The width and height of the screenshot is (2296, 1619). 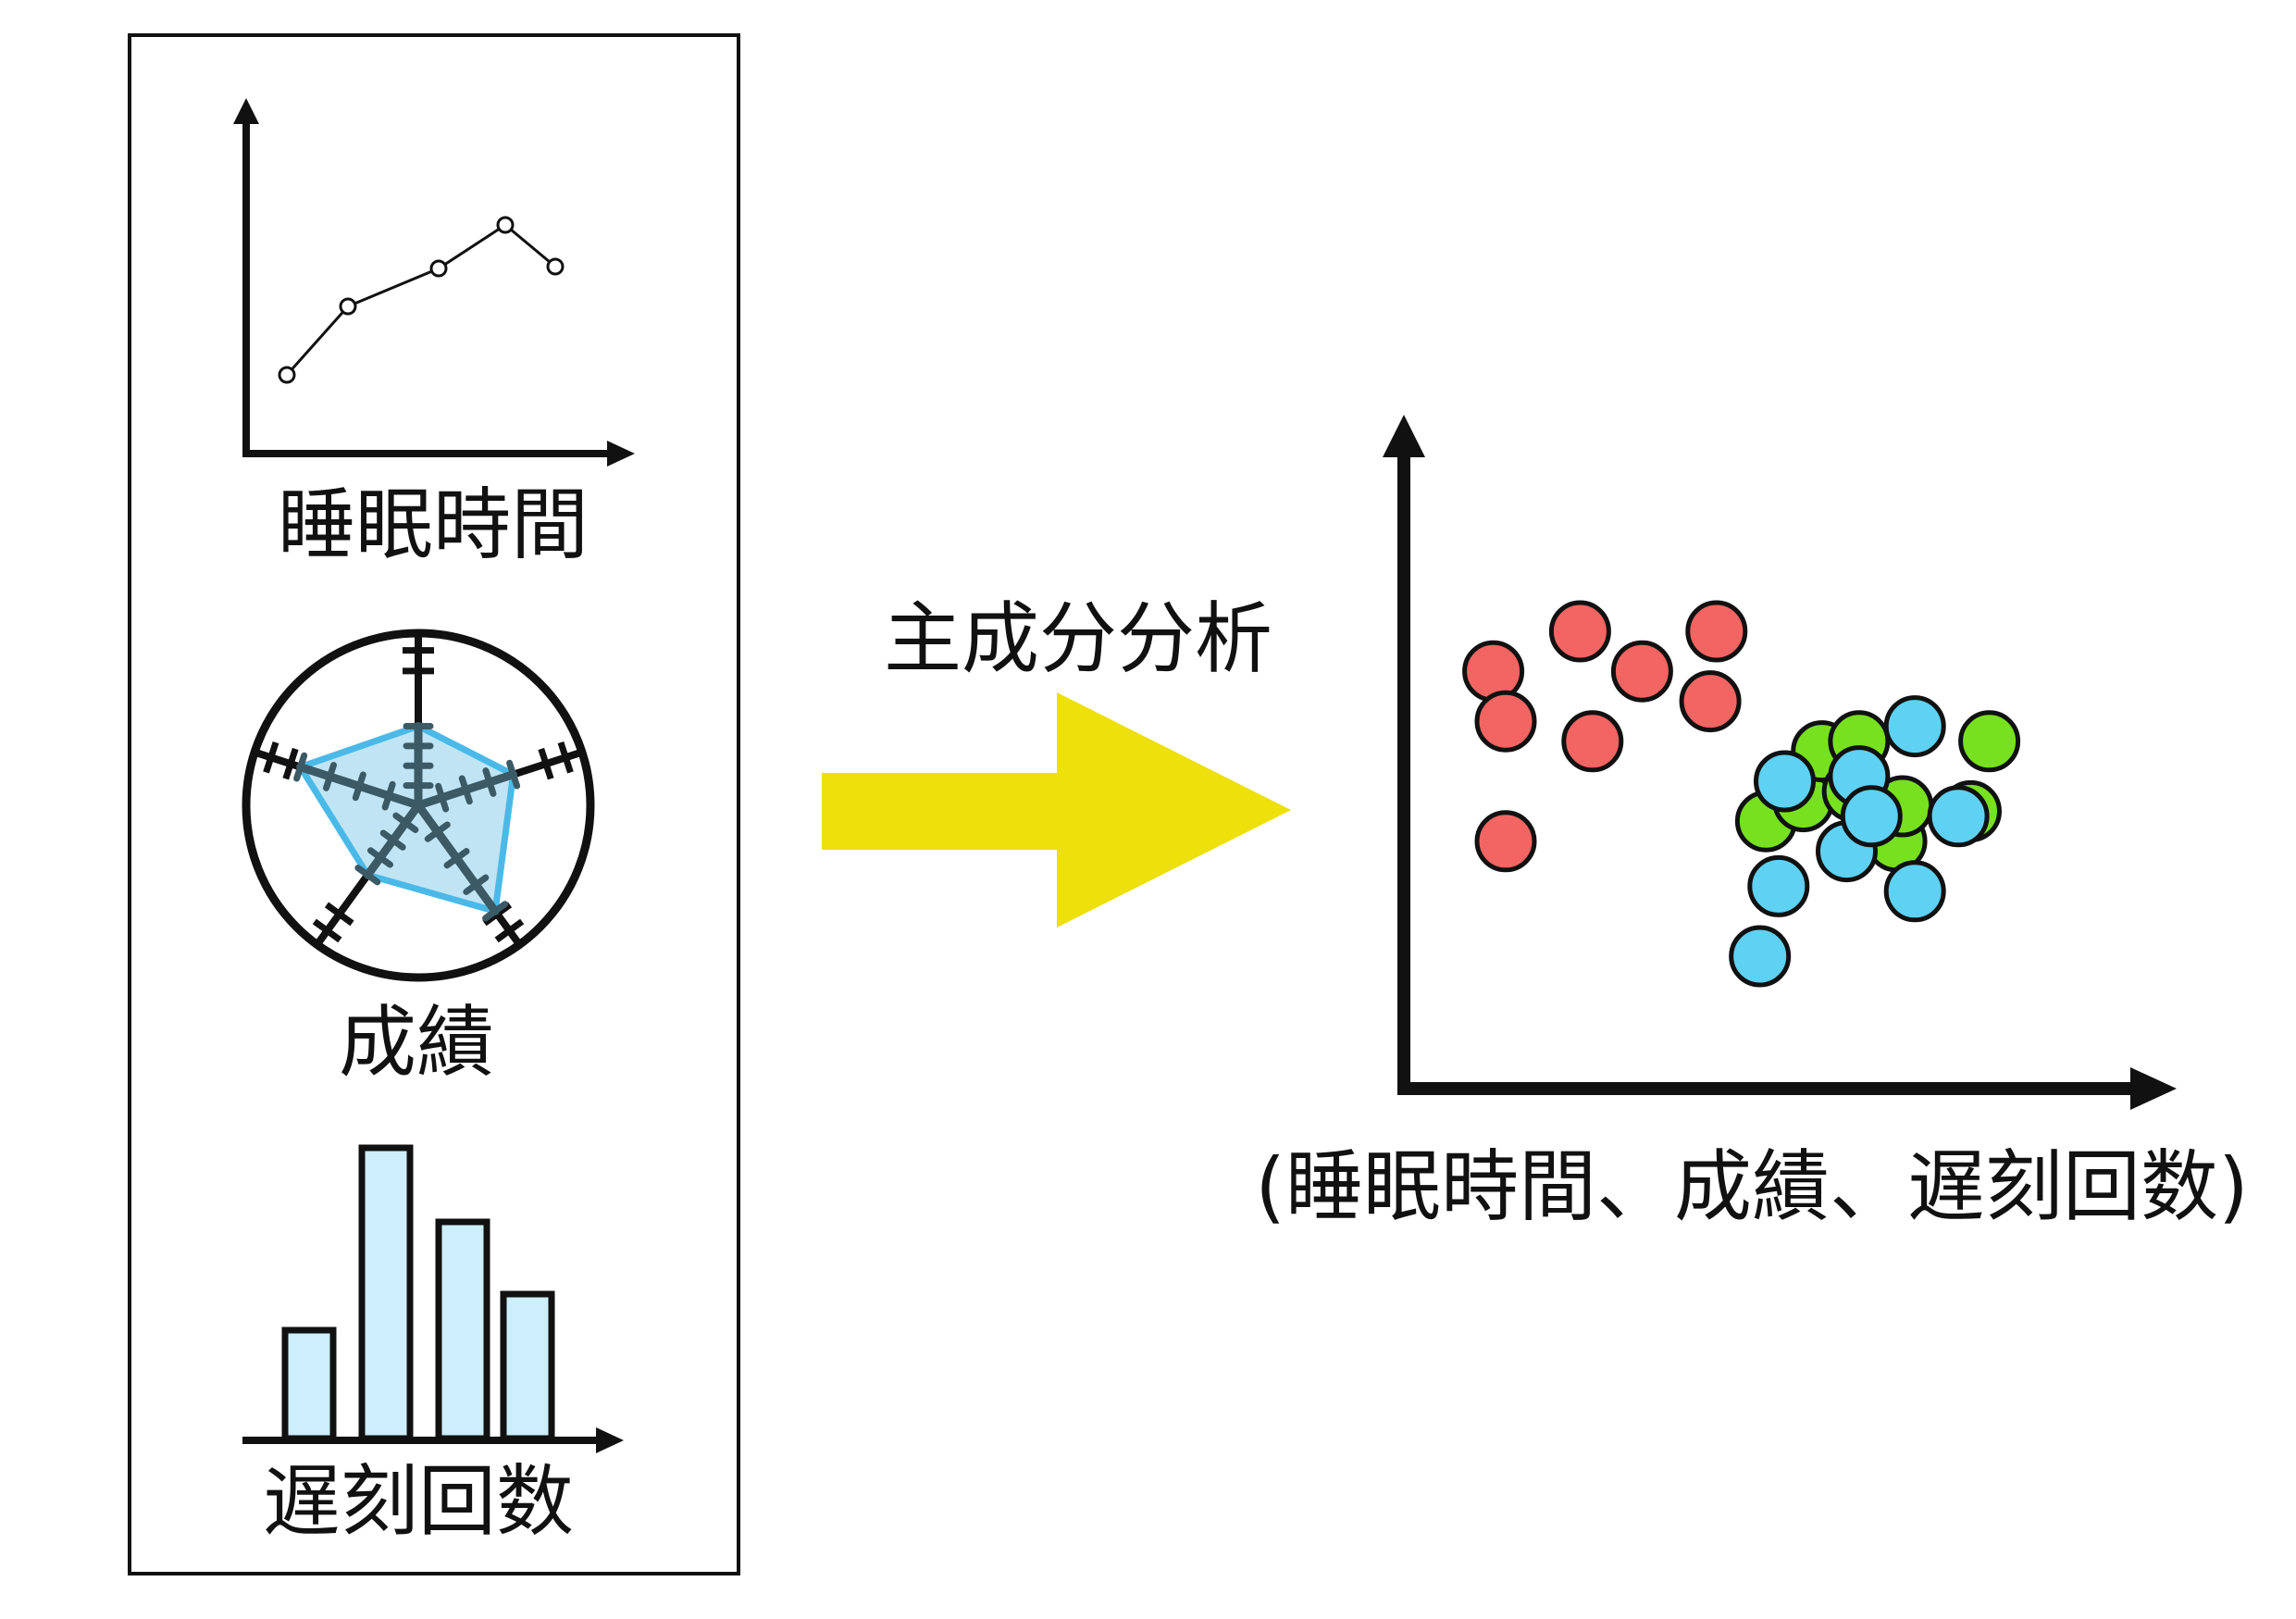 What do you see at coordinates (1752, 1186) in the screenshot?
I see `scatter-axis-caption: (睡眠時間、成績、遅刻回数)` at bounding box center [1752, 1186].